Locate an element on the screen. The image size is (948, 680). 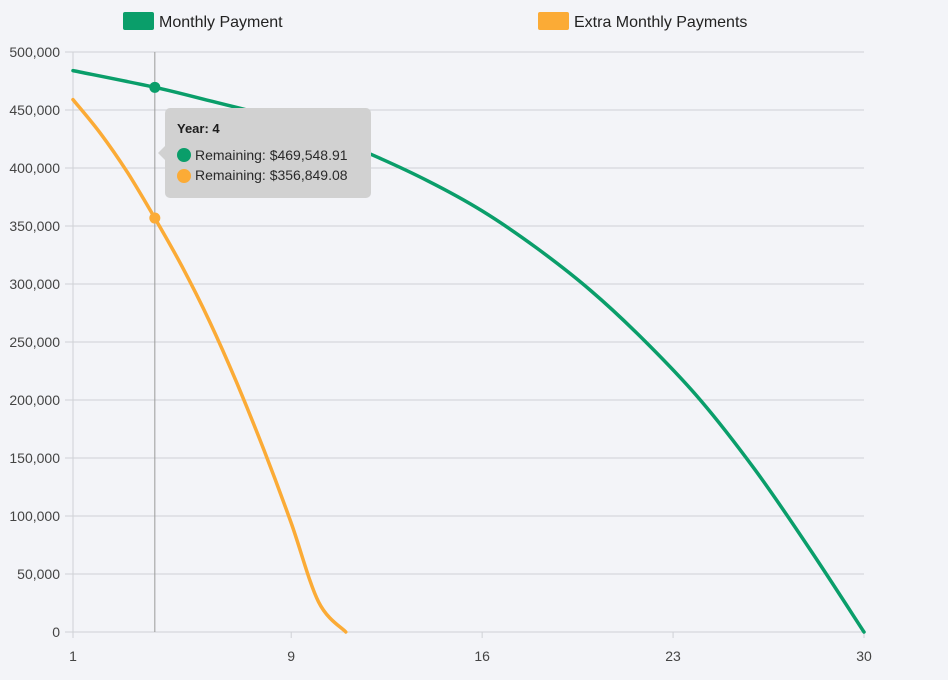
legend-item-extra-monthly-payments: Extra Monthly Payments is located at coordinates (642, 21).